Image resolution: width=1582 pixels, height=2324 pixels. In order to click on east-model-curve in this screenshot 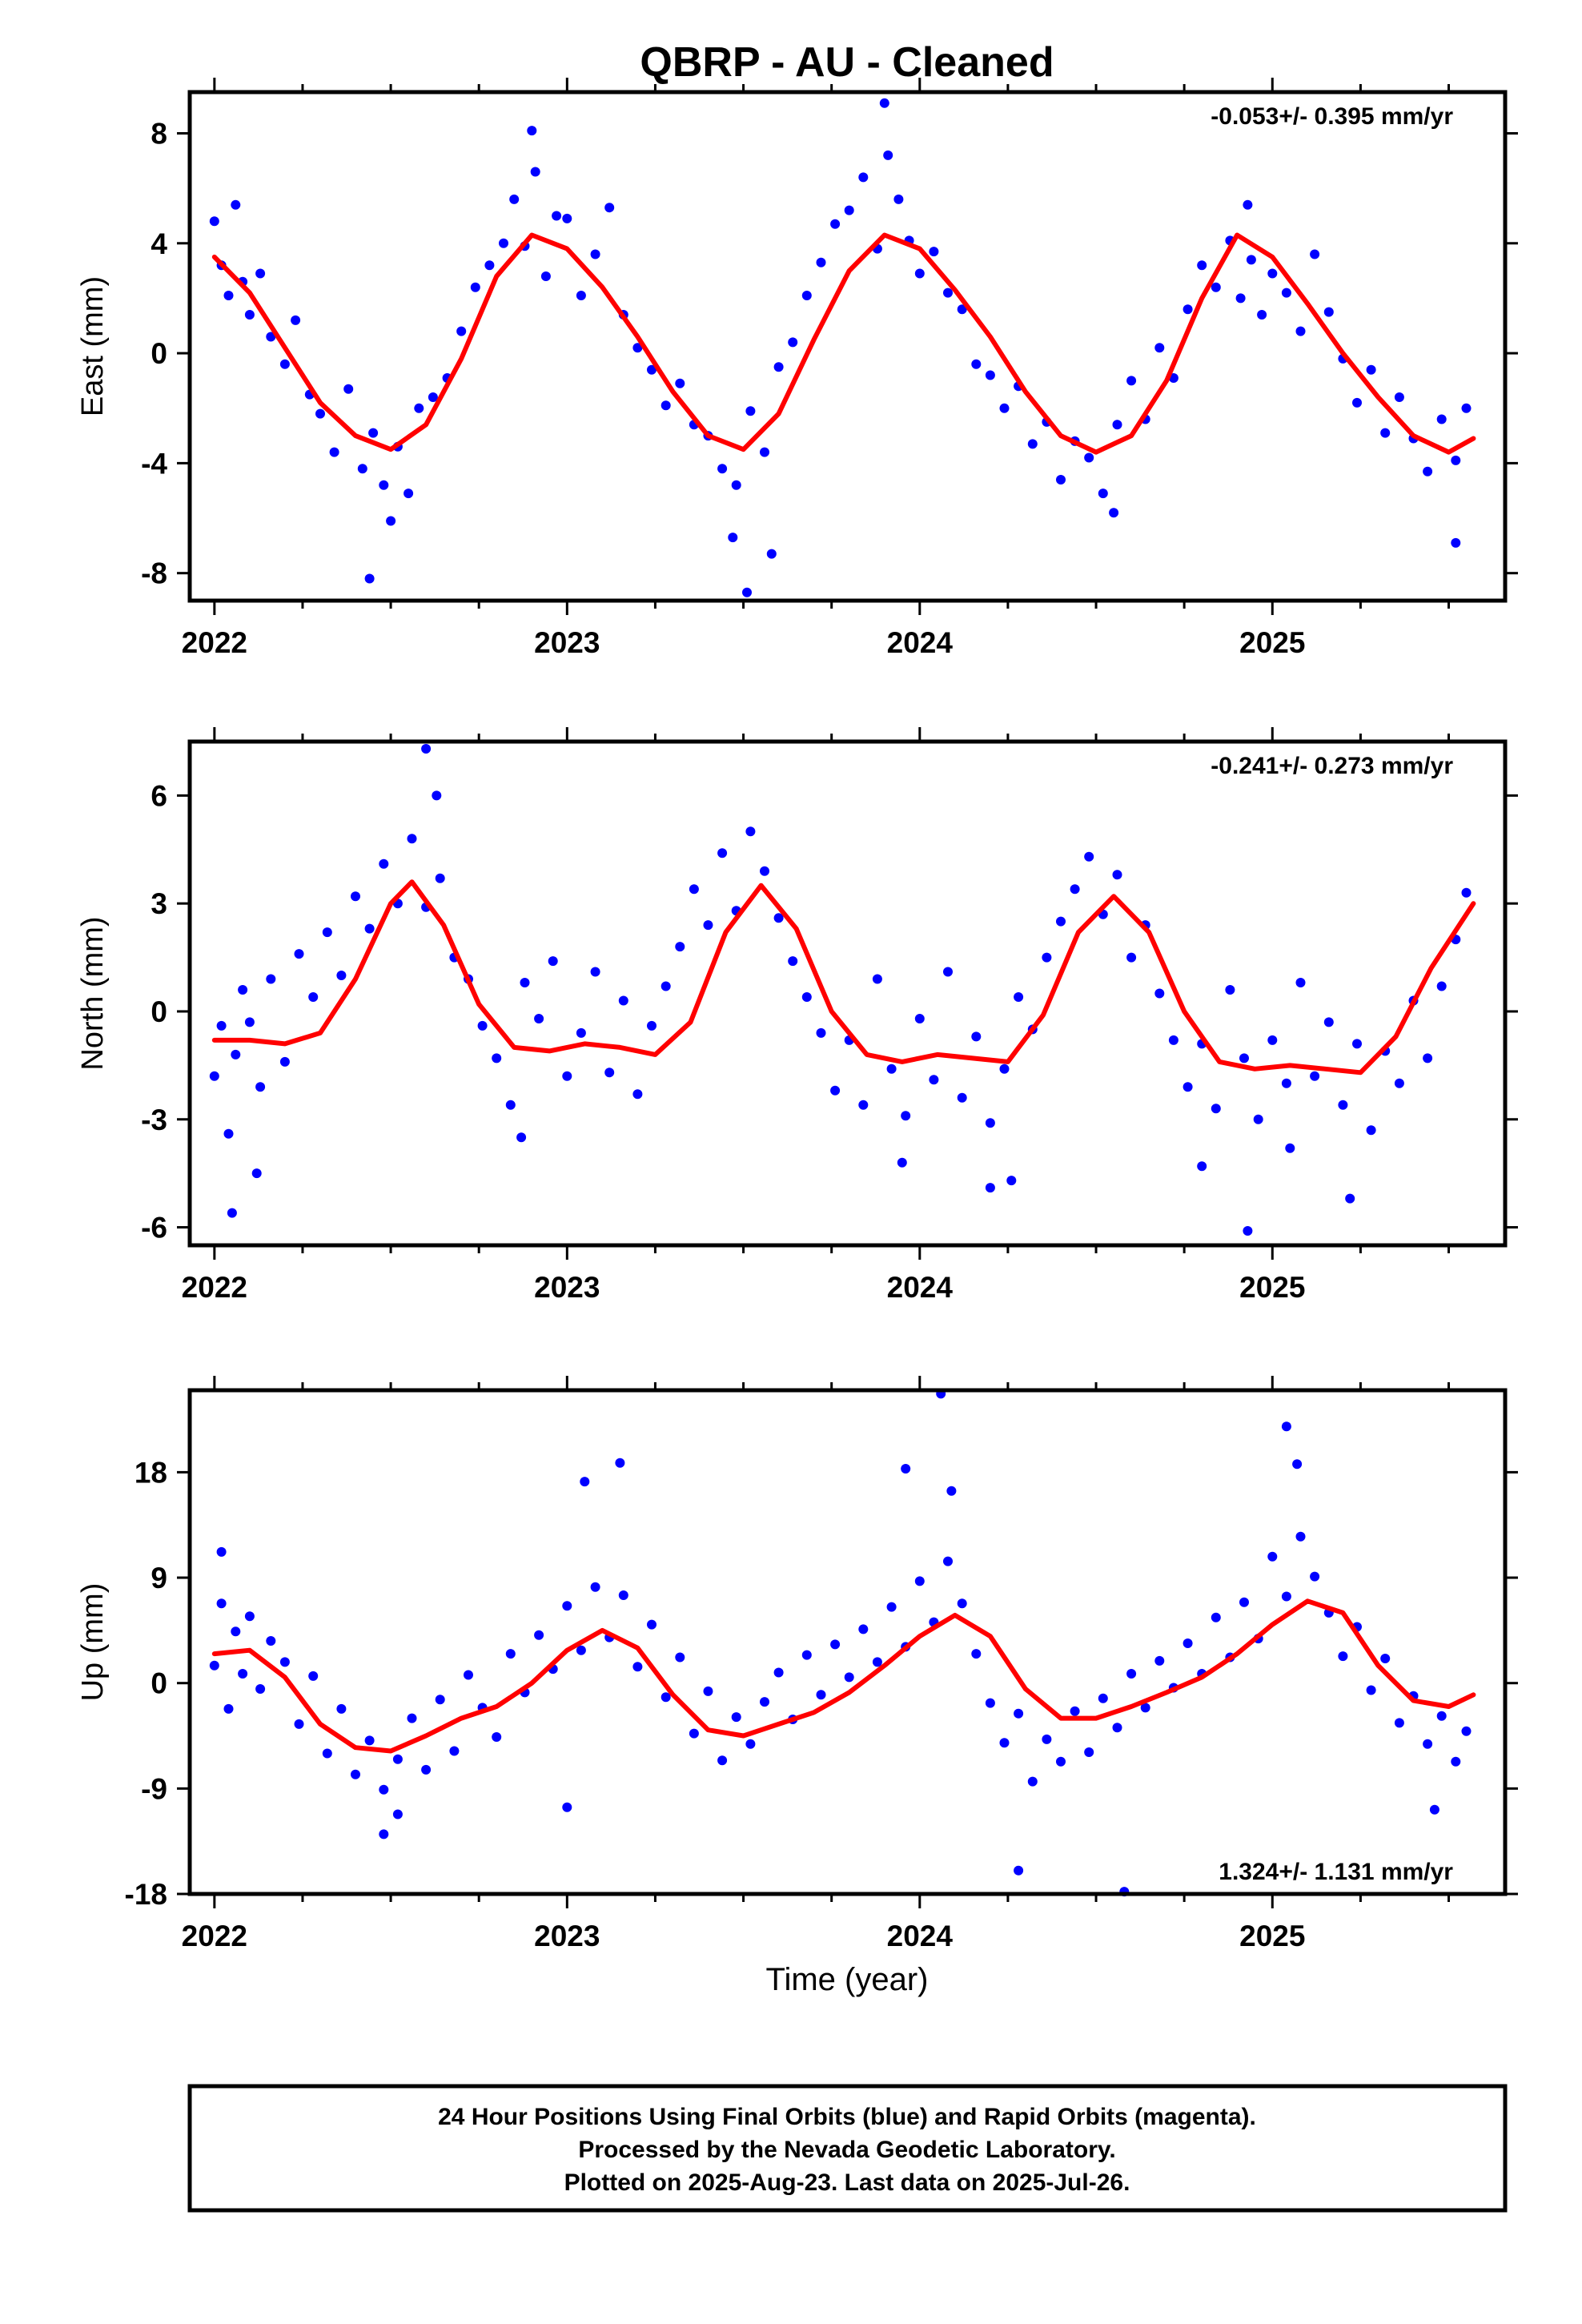, I will do `click(844, 343)`.